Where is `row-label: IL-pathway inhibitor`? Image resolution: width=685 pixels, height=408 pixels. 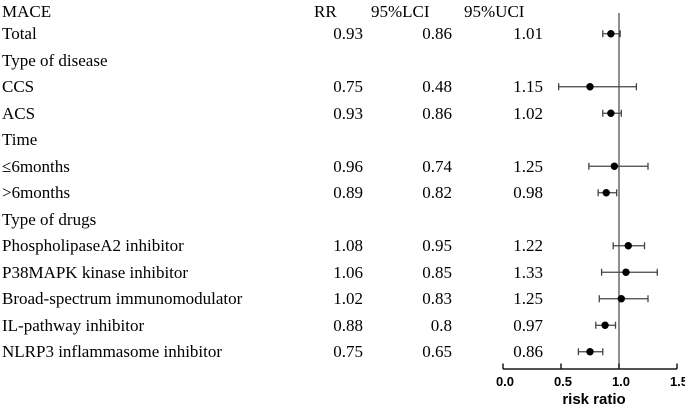
row-label: IL-pathway inhibitor is located at coordinates (73, 325).